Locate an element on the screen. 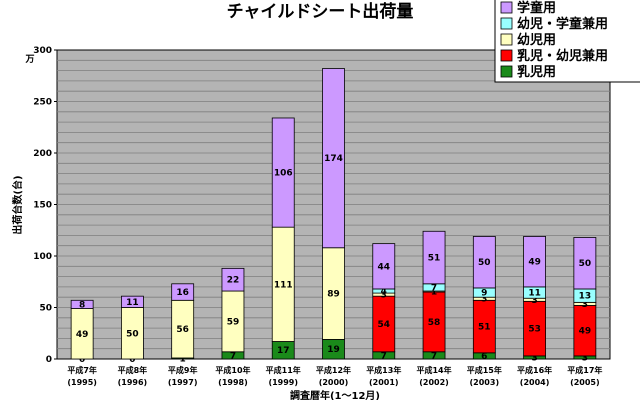 This screenshot has height=400, width=640. data-label: 106 is located at coordinates (283, 174).